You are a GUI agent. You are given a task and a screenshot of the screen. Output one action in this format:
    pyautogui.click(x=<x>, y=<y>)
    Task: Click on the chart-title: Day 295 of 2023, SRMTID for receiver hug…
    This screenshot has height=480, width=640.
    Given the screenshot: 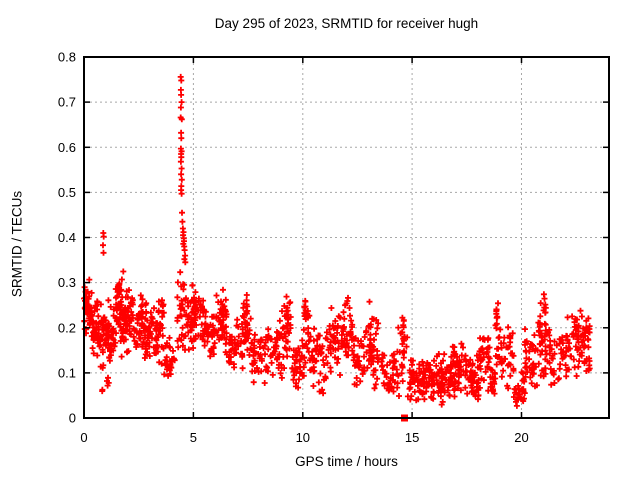 What is the action you would take?
    pyautogui.click(x=346, y=23)
    